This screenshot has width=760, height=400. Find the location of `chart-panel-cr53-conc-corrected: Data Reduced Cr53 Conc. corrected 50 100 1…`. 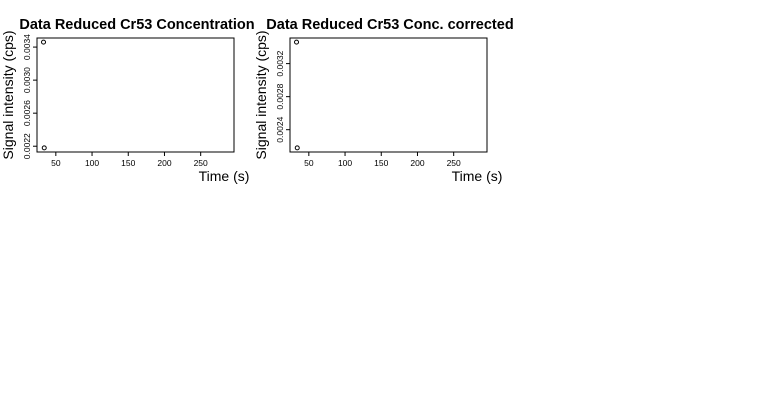

chart-panel-cr53-conc-corrected: Data Reduced Cr53 Conc. corrected 50 100 1… is located at coordinates (383, 100).